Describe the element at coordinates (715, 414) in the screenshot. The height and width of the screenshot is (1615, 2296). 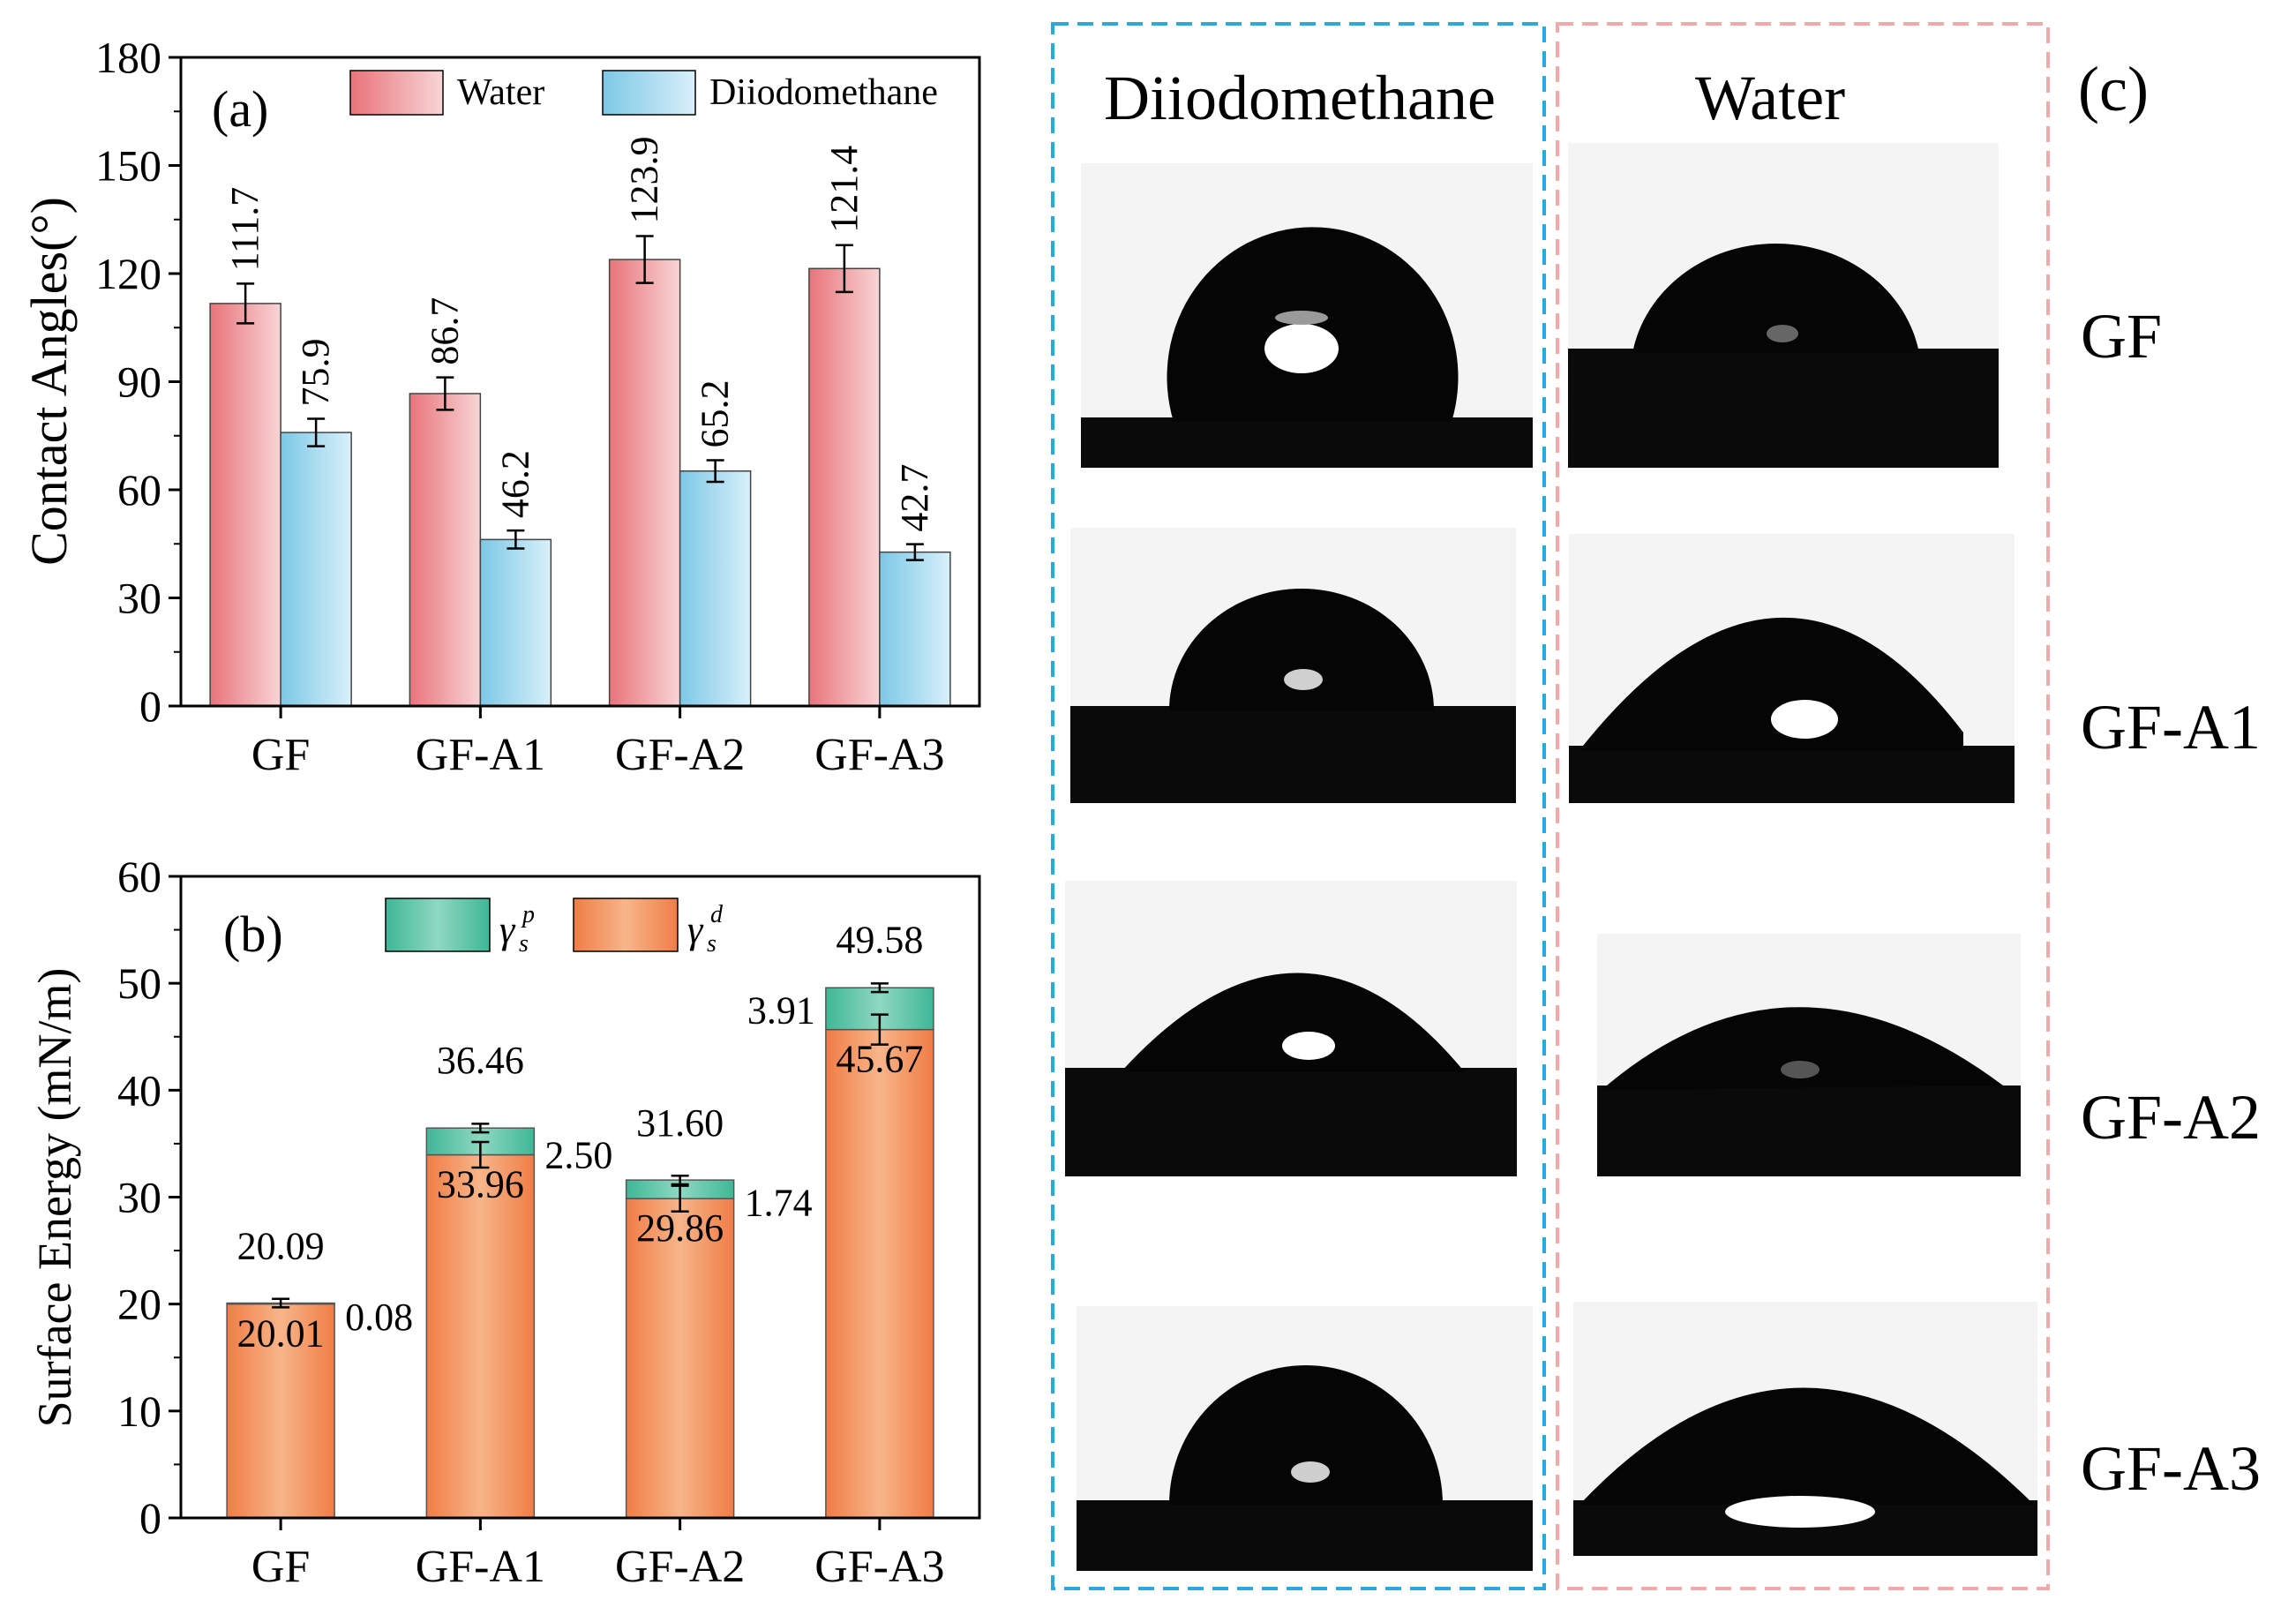
I see `data-label-diiodomethane-gf-a2: 65.2` at that location.